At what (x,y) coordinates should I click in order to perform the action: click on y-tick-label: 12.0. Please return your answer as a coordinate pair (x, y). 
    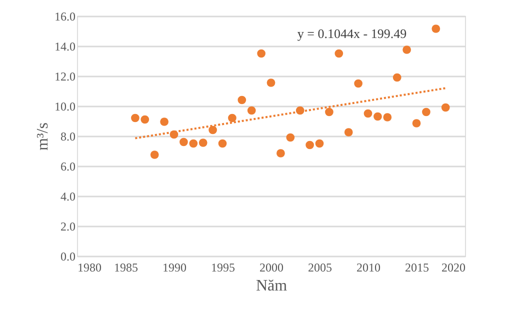
    Looking at the image, I should click on (65, 77).